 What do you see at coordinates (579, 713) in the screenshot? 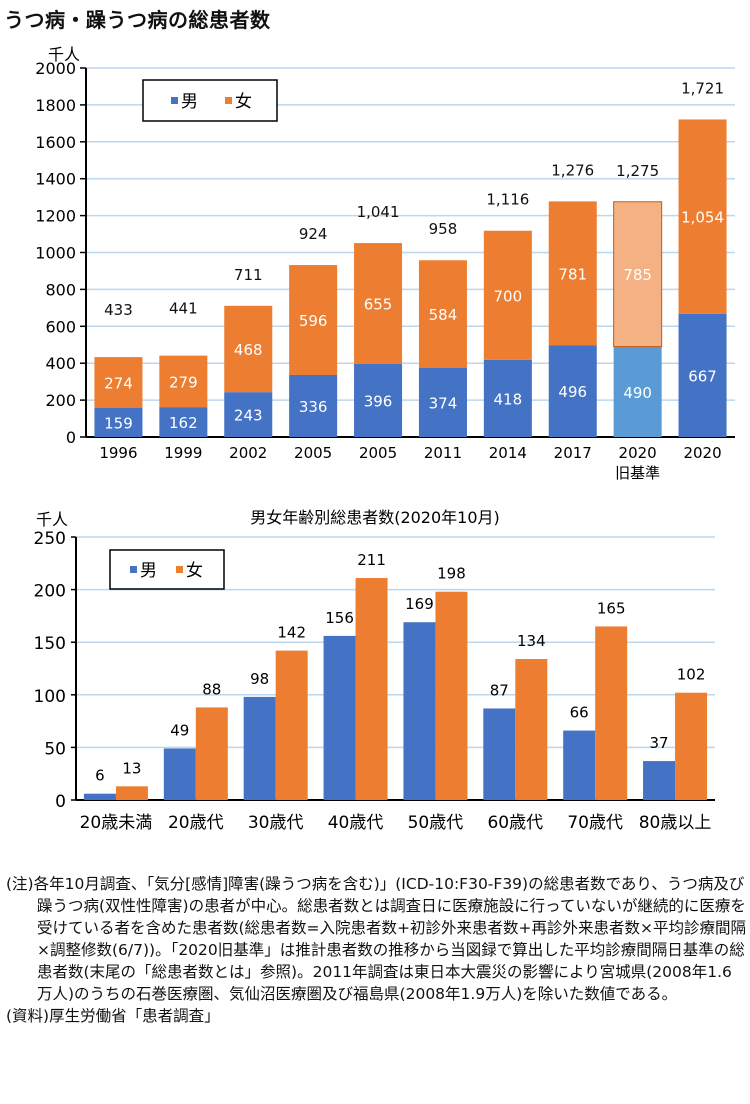
I see `data-label-male: 66` at bounding box center [579, 713].